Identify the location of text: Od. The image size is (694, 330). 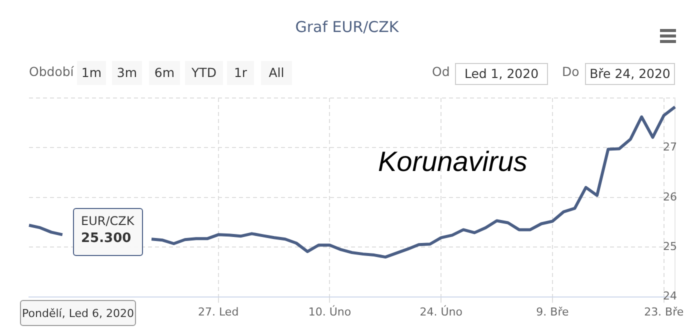
(441, 71).